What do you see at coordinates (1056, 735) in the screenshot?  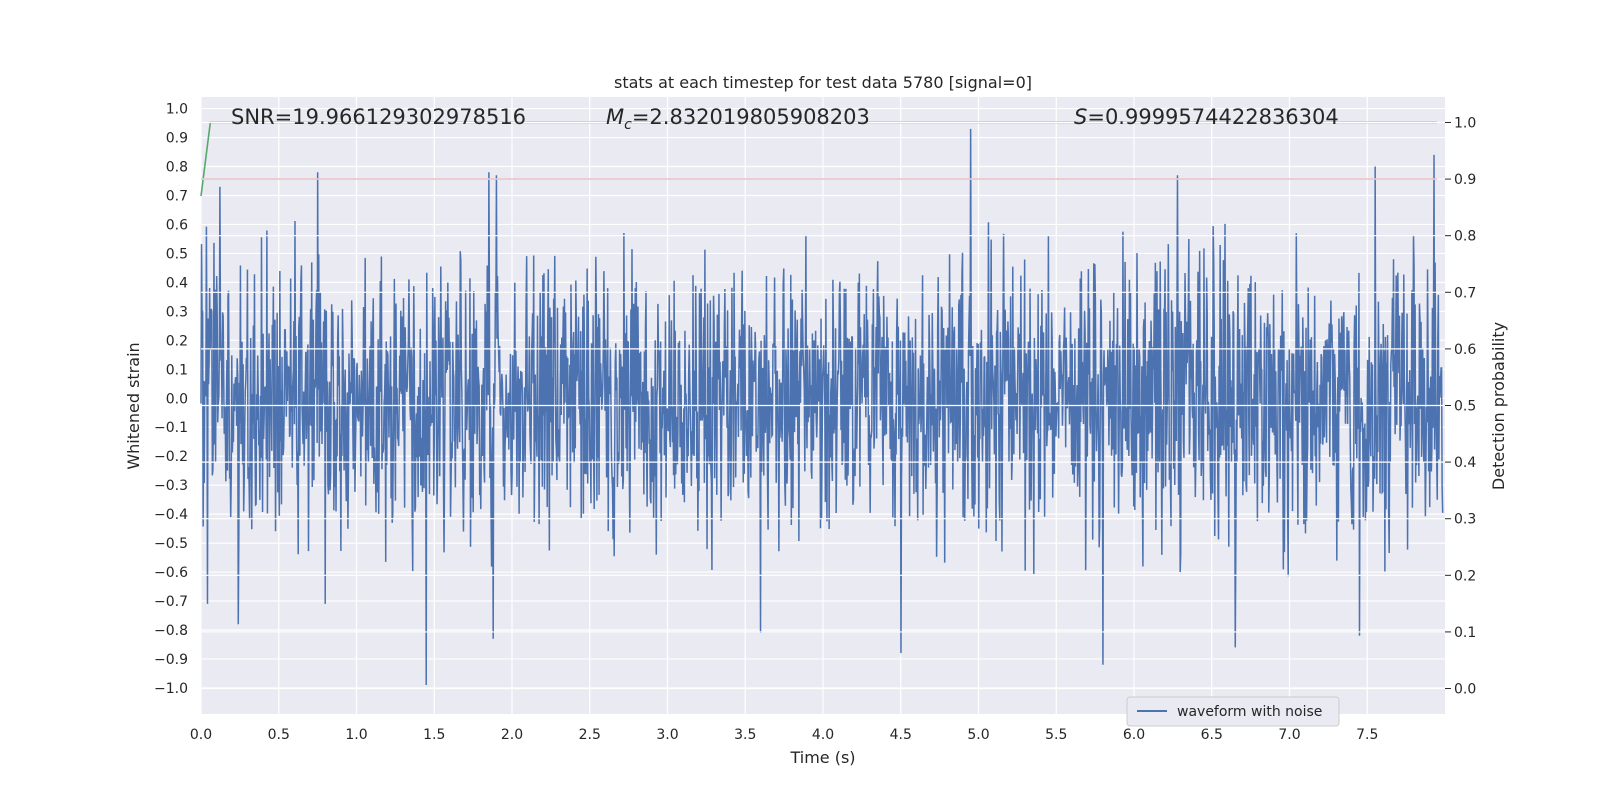 I see `x-tick-label: 5.5` at bounding box center [1056, 735].